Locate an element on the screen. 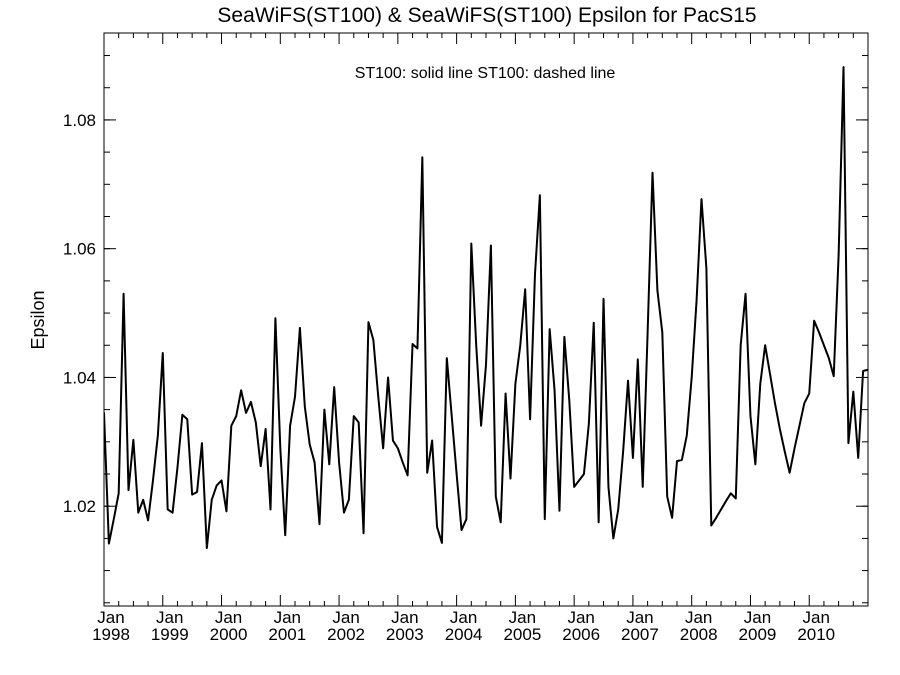  x-tick-label-year: 2004 is located at coordinates (464, 634).